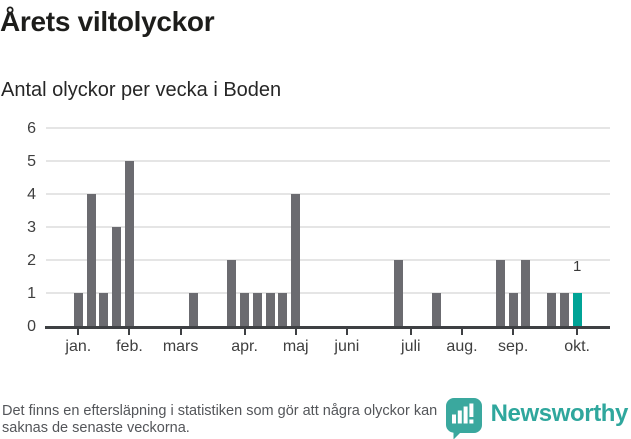 The width and height of the screenshot is (631, 439). What do you see at coordinates (328, 194) in the screenshot?
I see `gridline-y4` at bounding box center [328, 194].